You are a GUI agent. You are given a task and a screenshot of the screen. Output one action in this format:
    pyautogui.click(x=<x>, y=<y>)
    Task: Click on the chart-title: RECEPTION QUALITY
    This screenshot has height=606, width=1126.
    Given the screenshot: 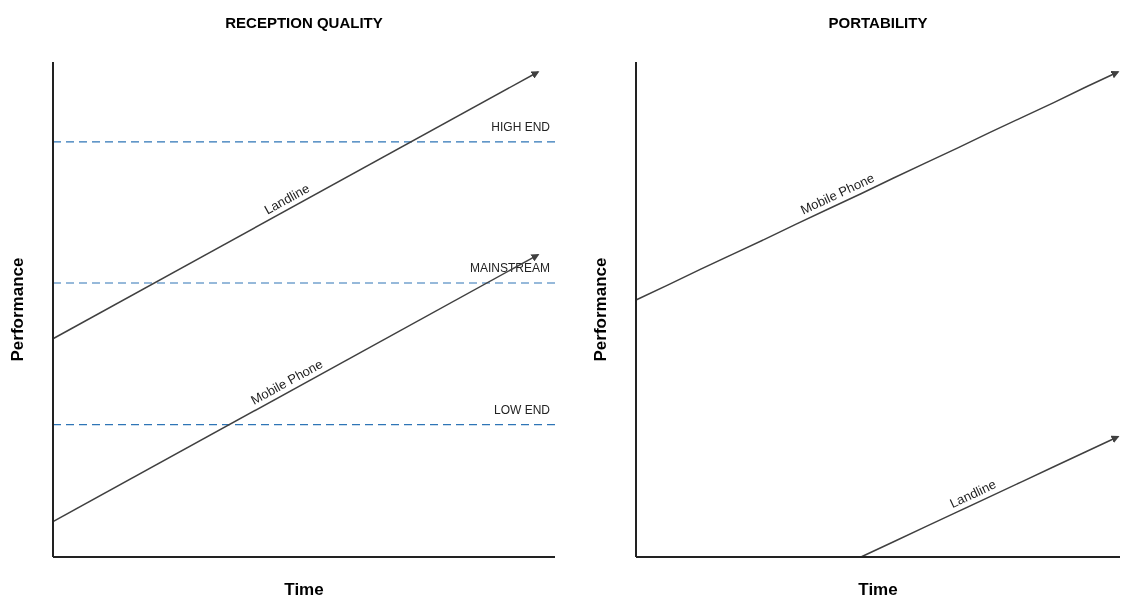 What is the action you would take?
    pyautogui.click(x=304, y=22)
    